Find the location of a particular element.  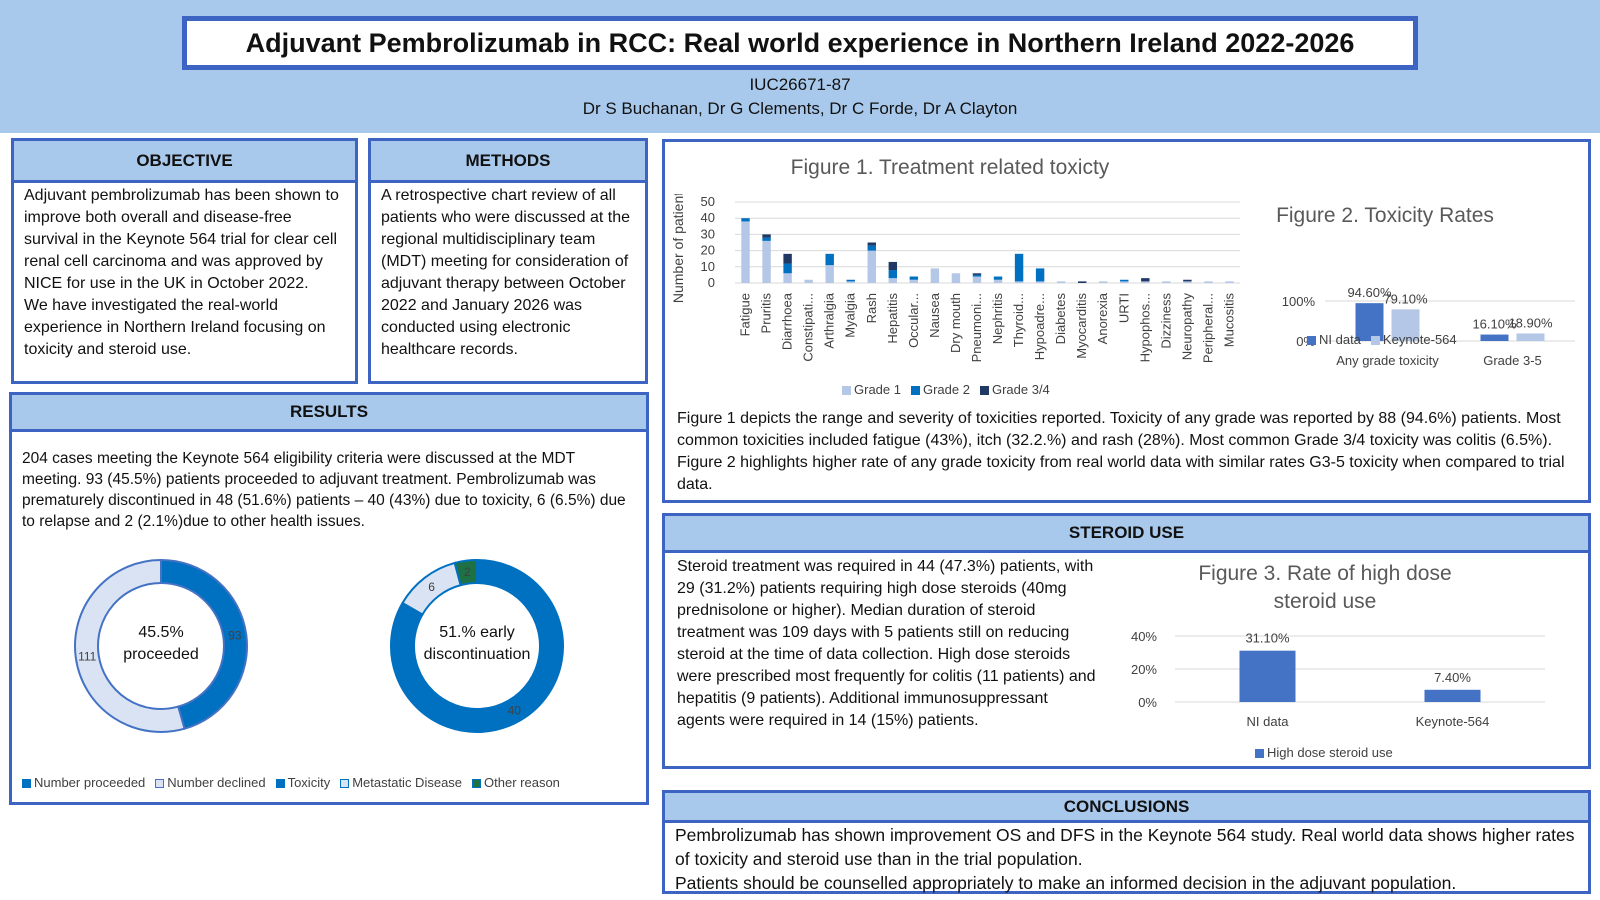

figure1-category-label: Nephritis is located at coordinates (997, 319).